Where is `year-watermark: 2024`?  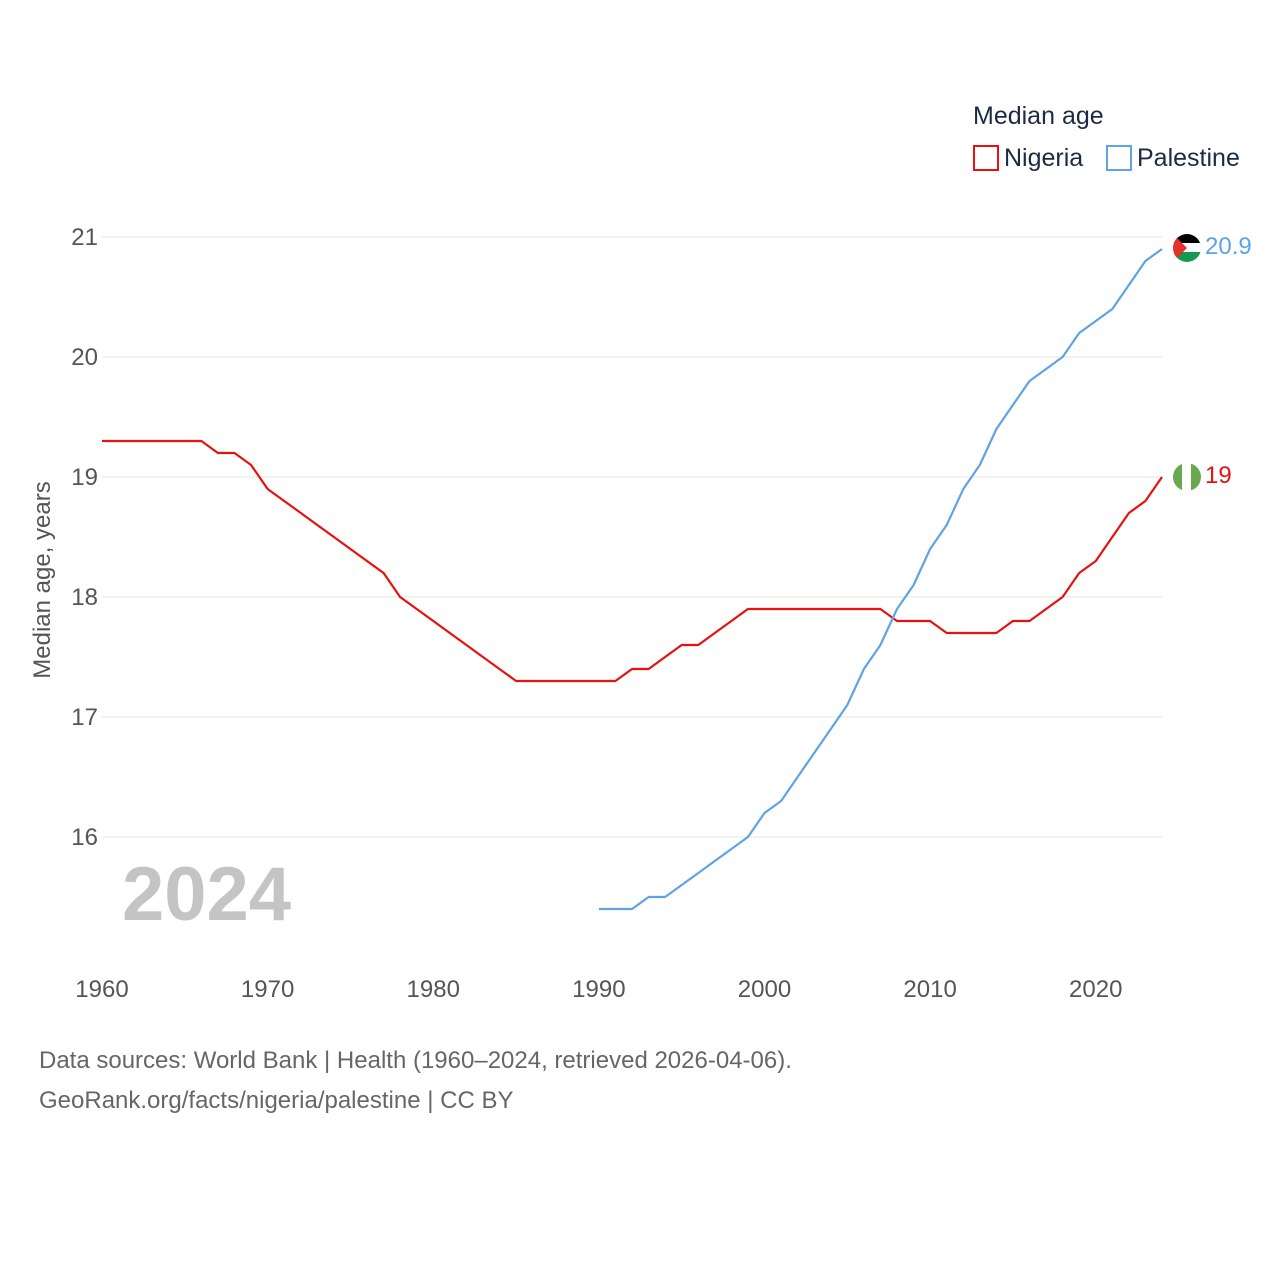
year-watermark: 2024 is located at coordinates (206, 894).